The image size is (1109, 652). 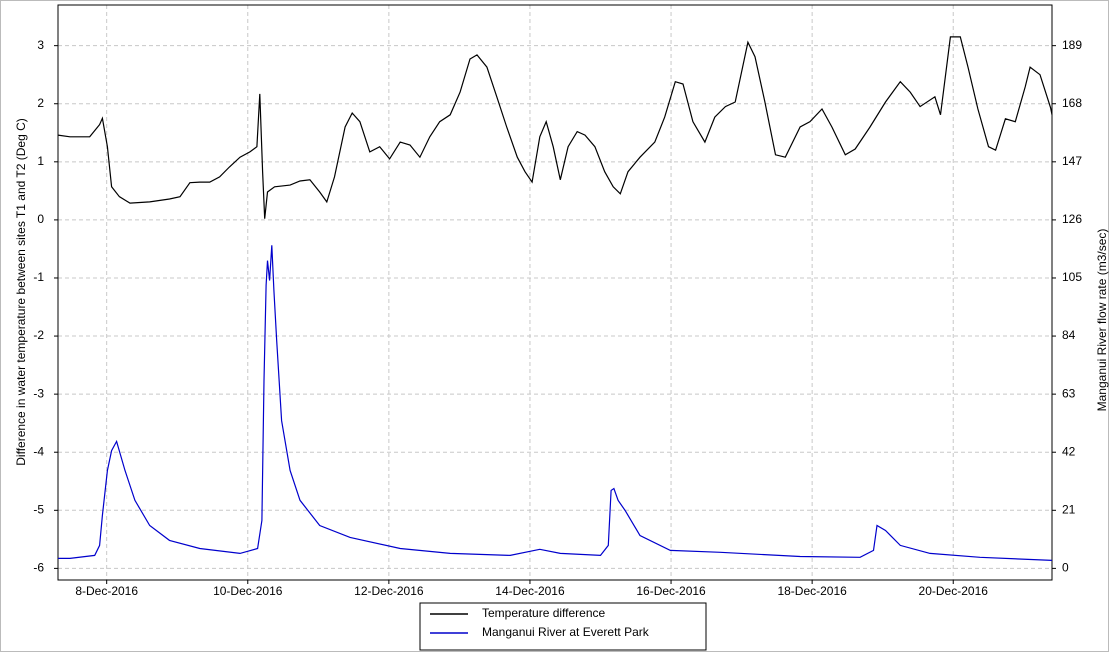 I want to click on y-tick-label: -4, so click(x=38, y=451).